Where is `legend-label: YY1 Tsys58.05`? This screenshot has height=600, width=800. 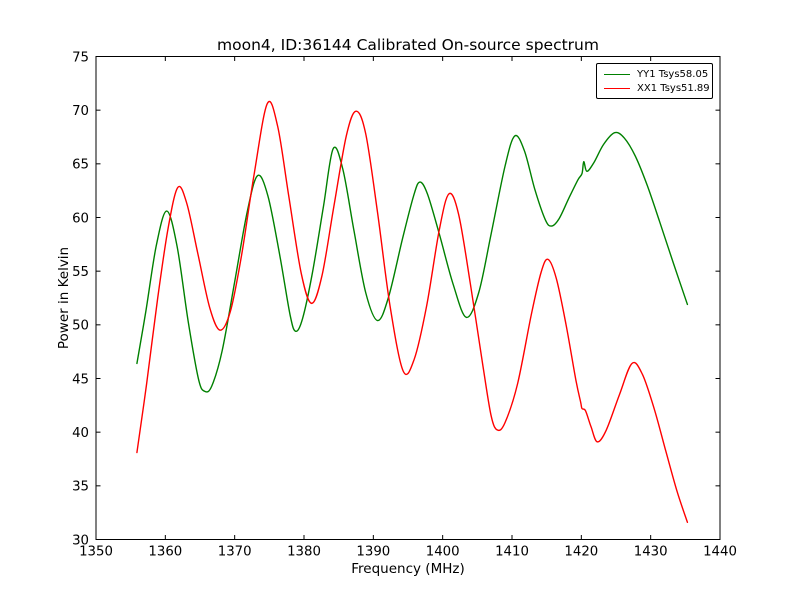 legend-label: YY1 Tsys58.05 is located at coordinates (673, 74).